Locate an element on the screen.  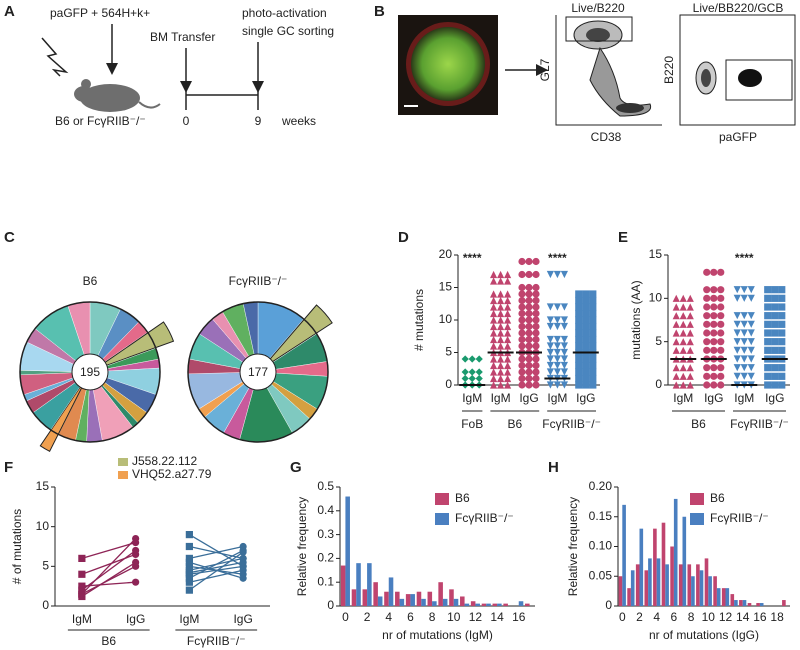
group-label: FcγRIIB⁻/⁻ is located at coordinates (759, 424).